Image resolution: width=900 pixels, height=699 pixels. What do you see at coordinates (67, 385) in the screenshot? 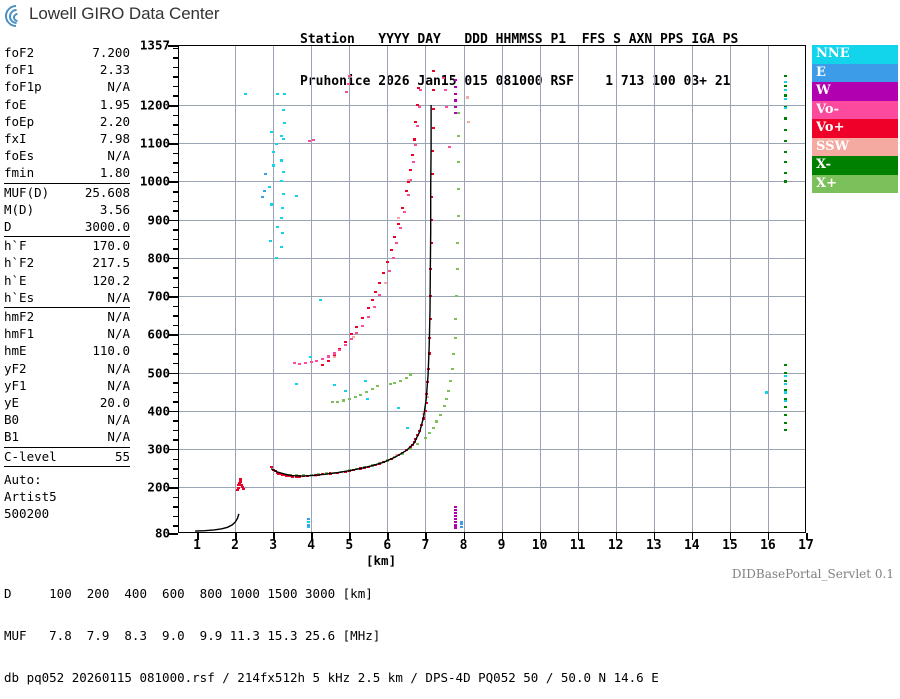
I see `param-row: yF1 N/A` at bounding box center [67, 385].